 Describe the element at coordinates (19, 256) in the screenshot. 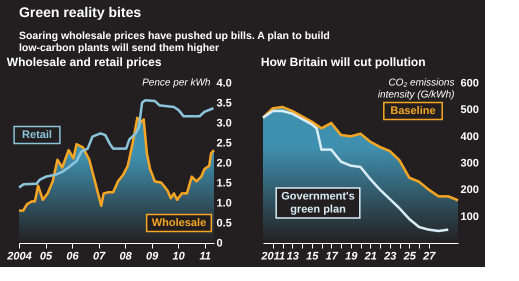

I see `x-tick-label: 2004` at that location.